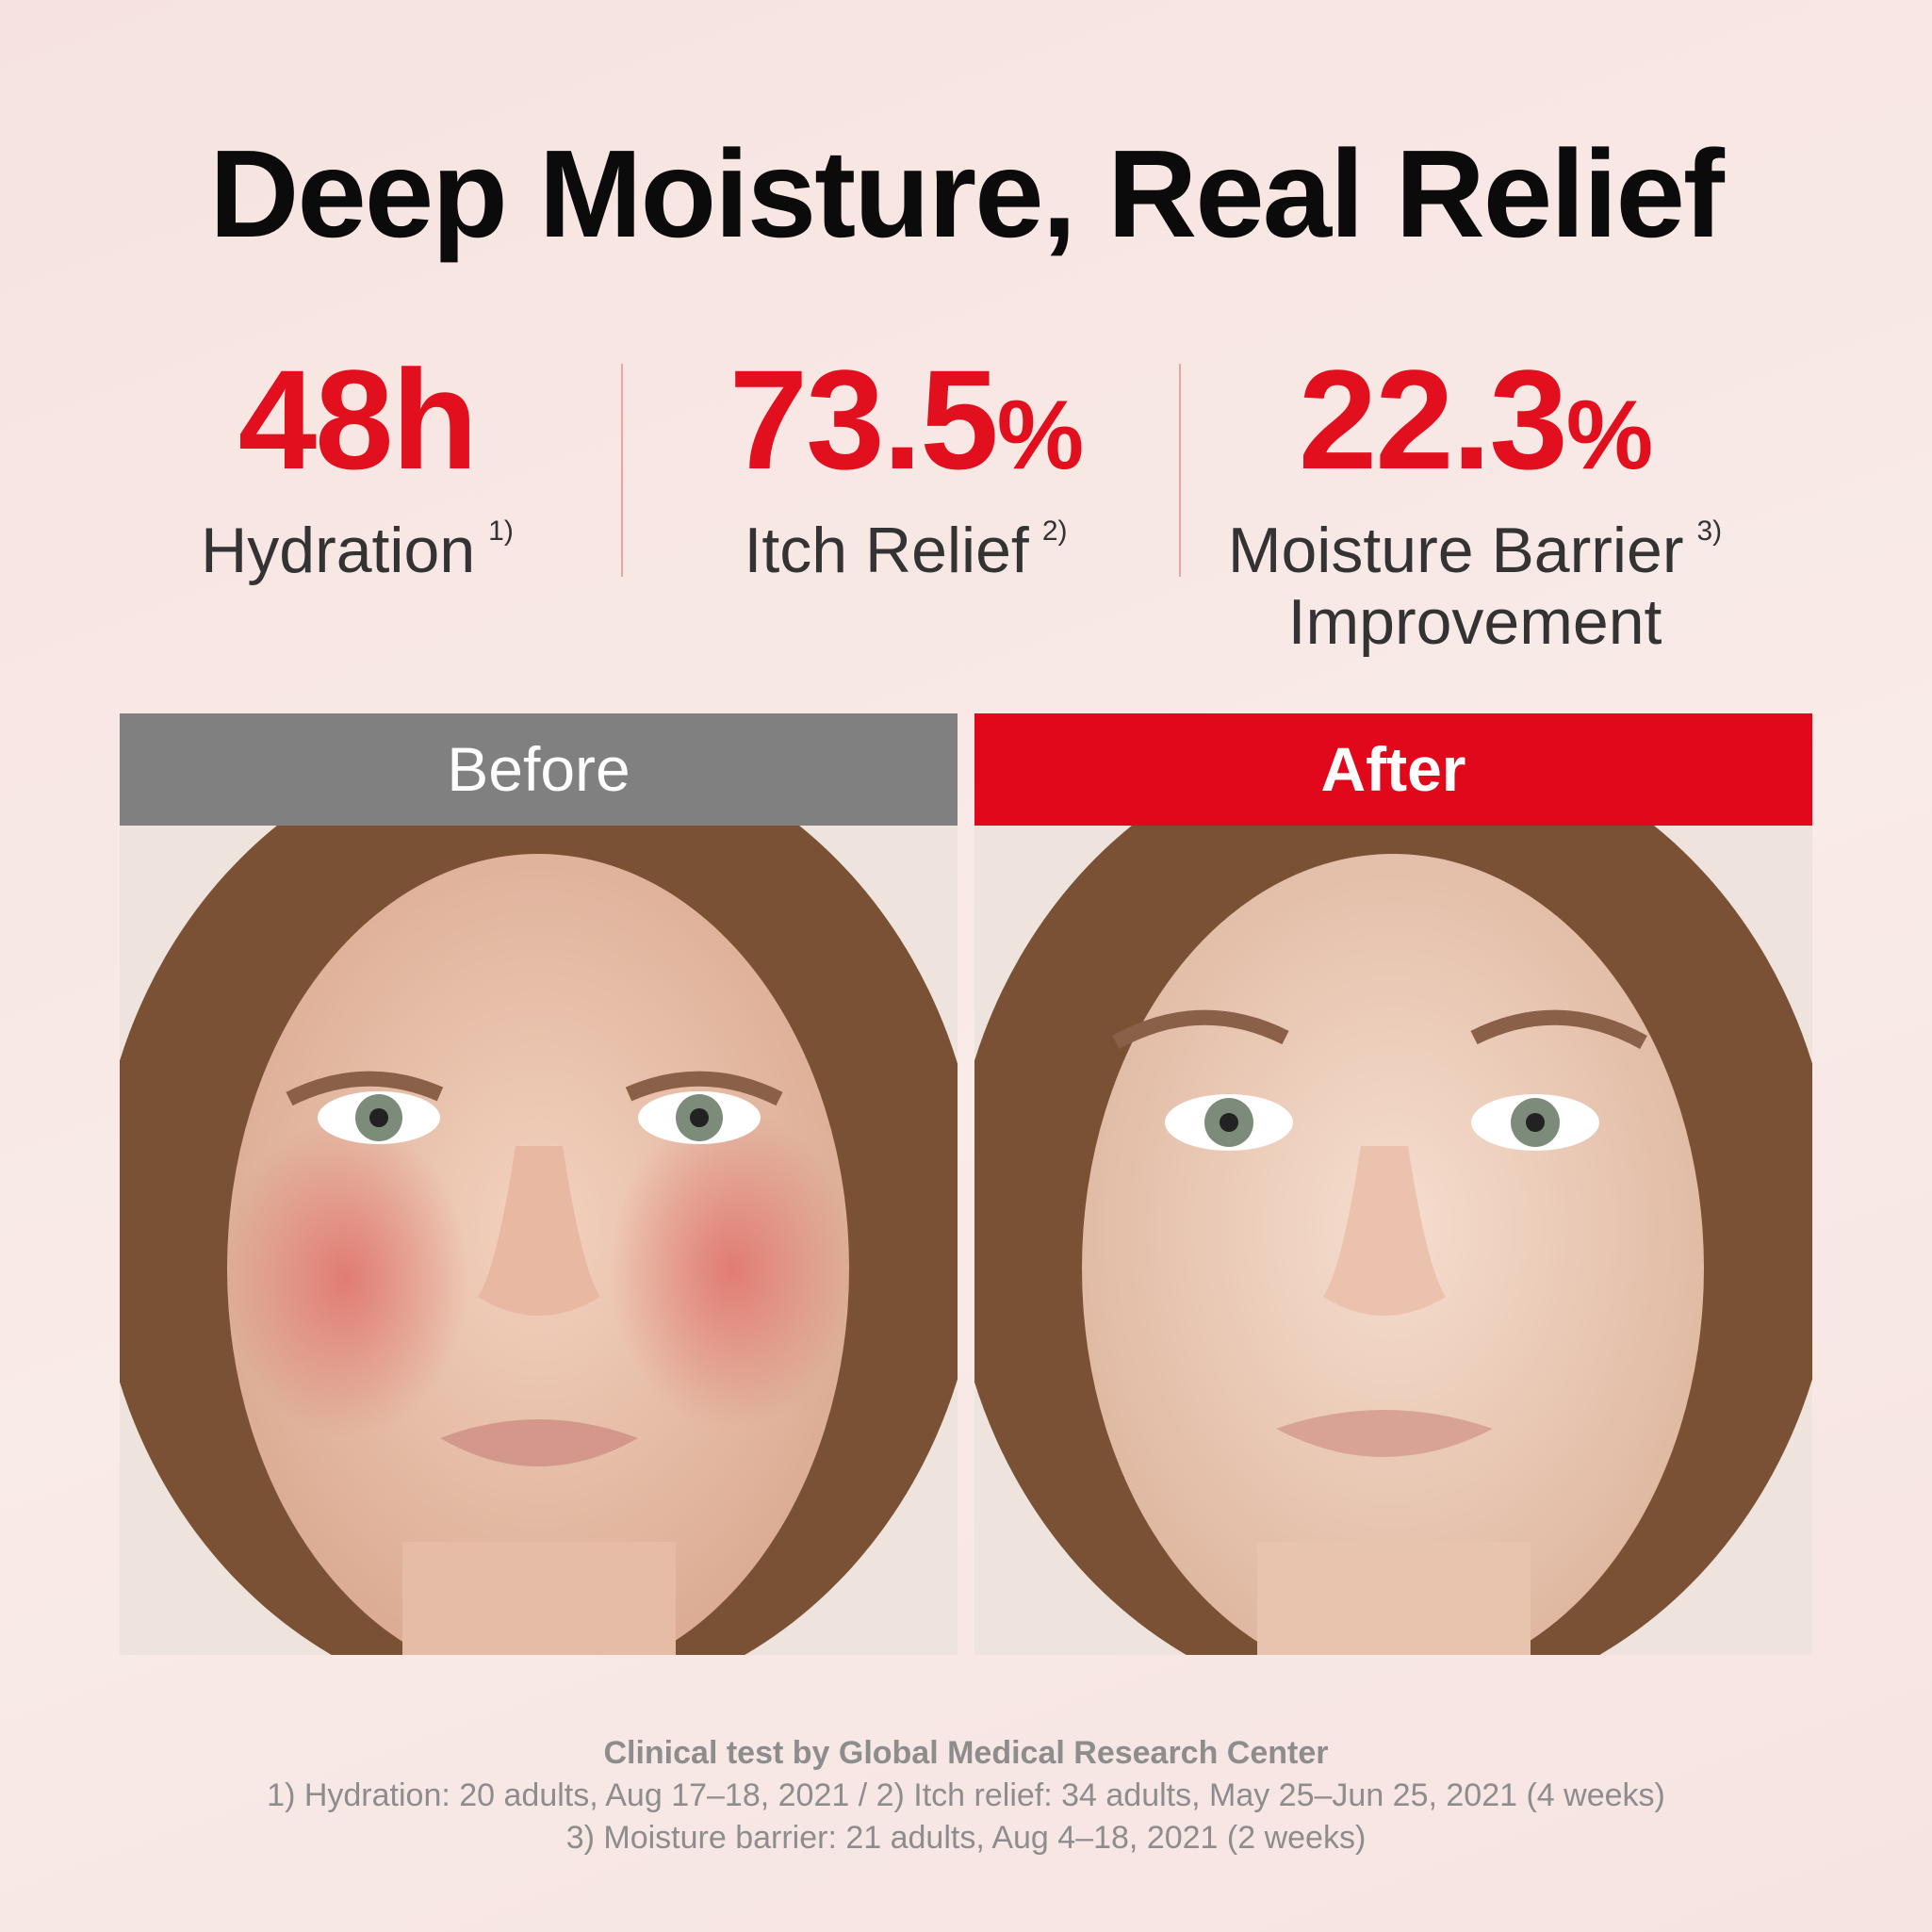 The image size is (1932, 1932). Describe the element at coordinates (539, 769) in the screenshot. I see `before-label: Before` at that location.